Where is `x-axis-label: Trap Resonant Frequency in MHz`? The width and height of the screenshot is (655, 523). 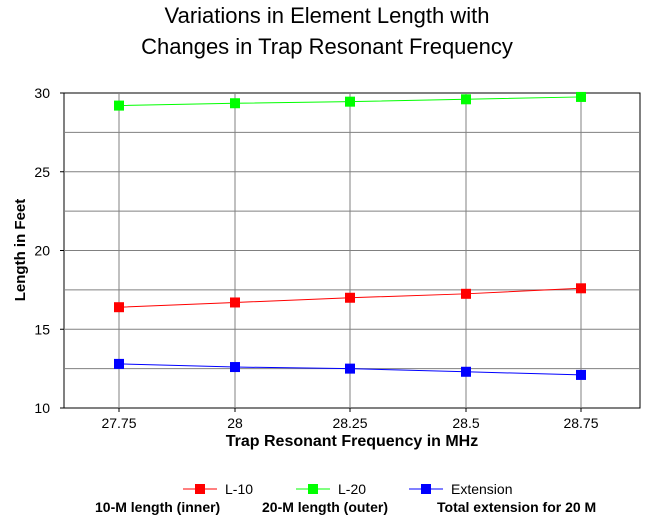
x-axis-label: Trap Resonant Frequency in MHz is located at coordinates (352, 441).